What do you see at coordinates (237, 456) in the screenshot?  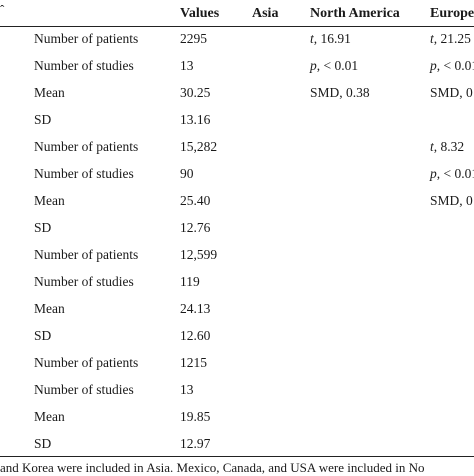 I see `bottom-rule` at bounding box center [237, 456].